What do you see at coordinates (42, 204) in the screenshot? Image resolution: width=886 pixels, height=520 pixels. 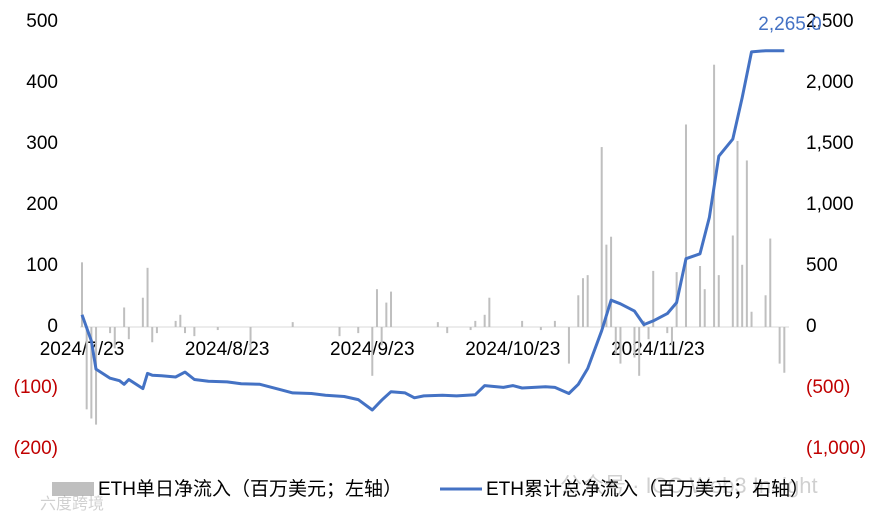 I see `y-tick-label: 200` at bounding box center [42, 204].